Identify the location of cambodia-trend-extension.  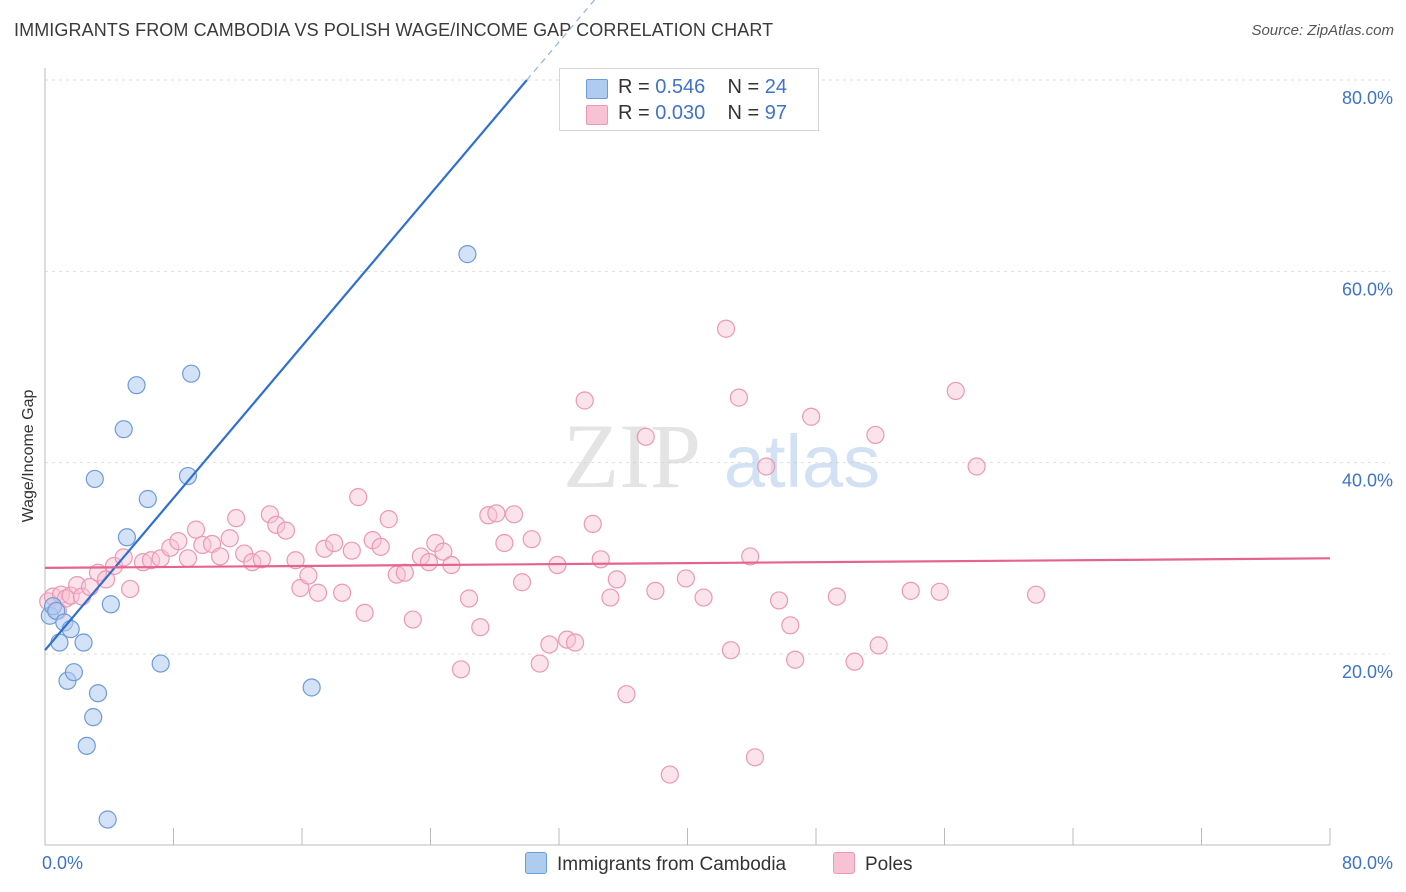
(561, 40).